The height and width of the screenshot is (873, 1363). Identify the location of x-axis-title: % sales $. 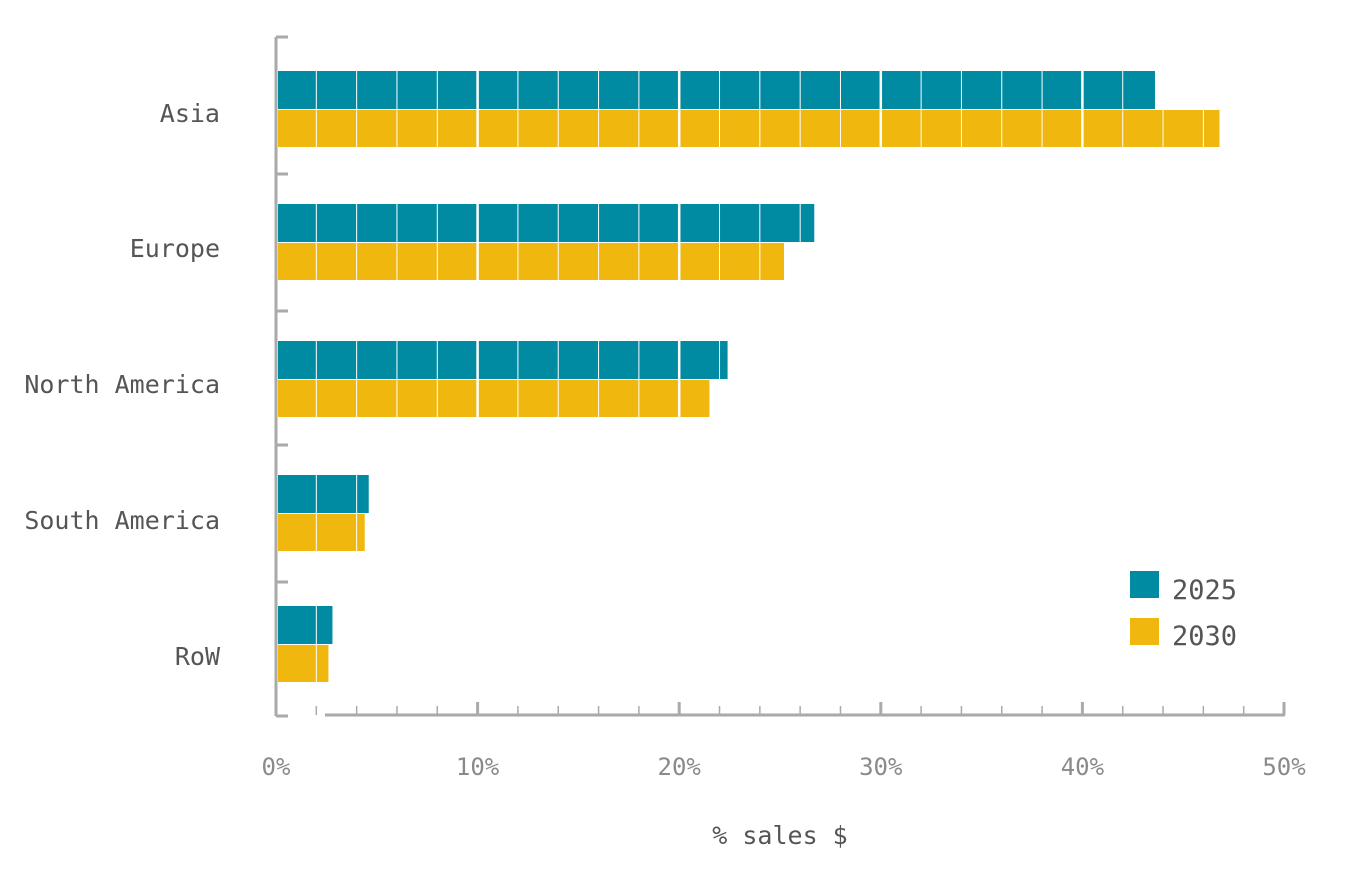
(779, 835).